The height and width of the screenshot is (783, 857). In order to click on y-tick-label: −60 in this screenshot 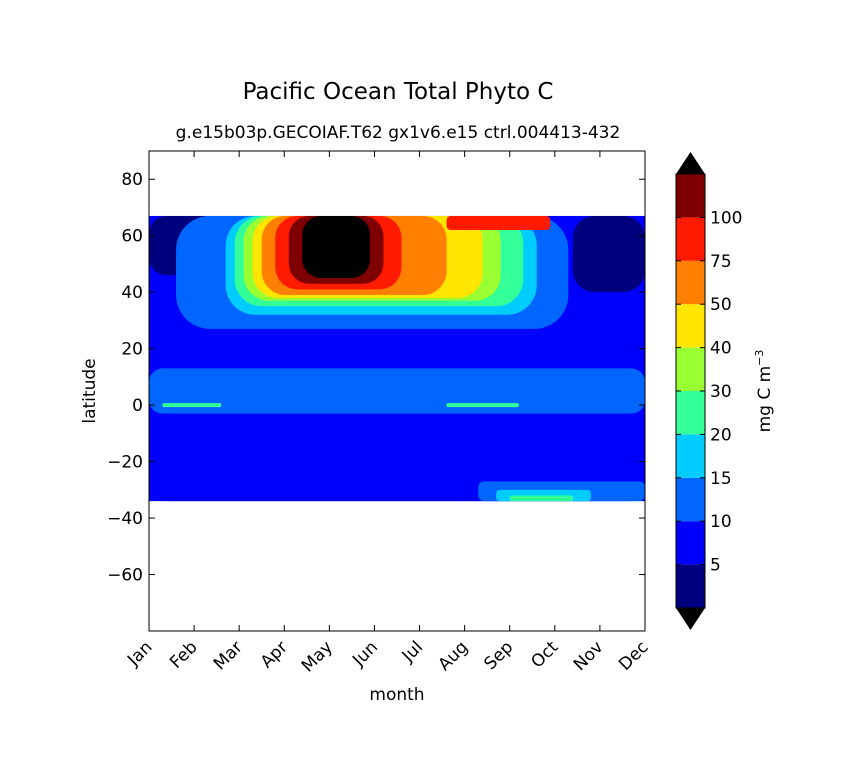, I will do `click(125, 576)`.